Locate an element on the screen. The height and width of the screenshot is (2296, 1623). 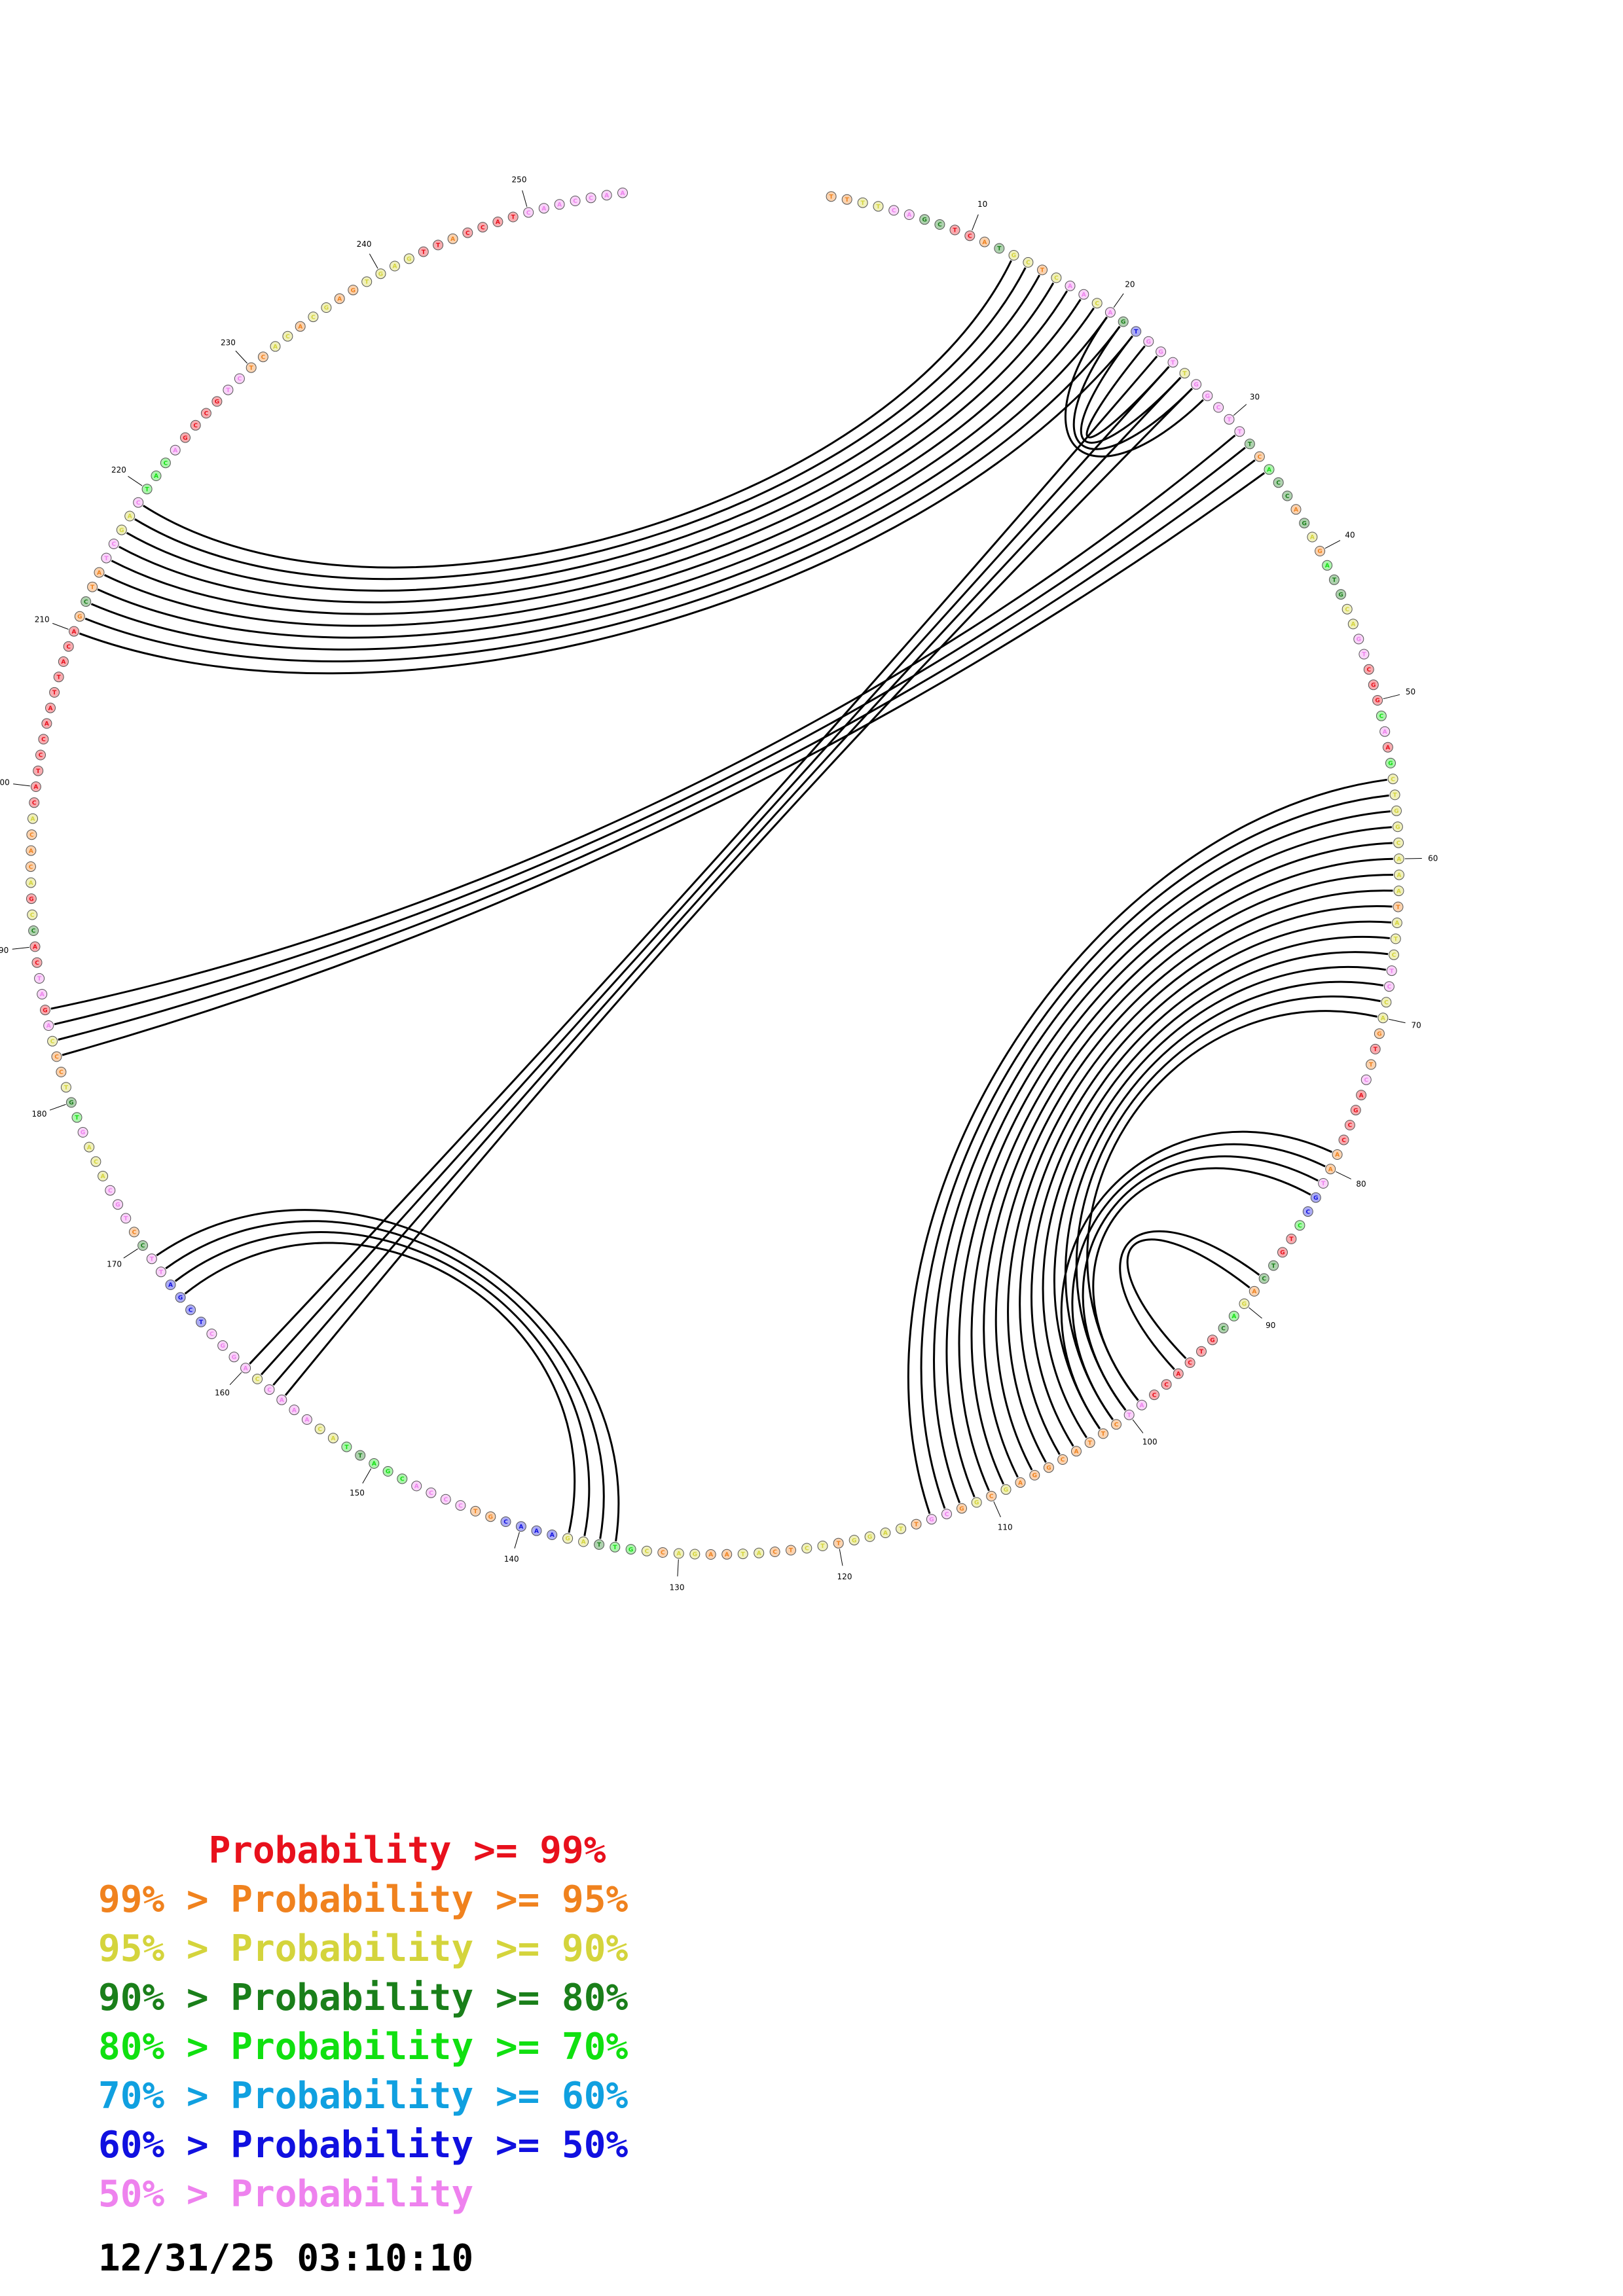
legend-row: 50% > Probability is located at coordinates (286, 2194).